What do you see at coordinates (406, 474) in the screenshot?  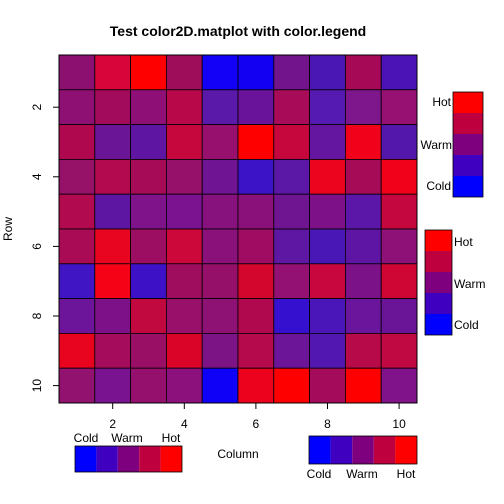 I see `legend-label: Hot` at bounding box center [406, 474].